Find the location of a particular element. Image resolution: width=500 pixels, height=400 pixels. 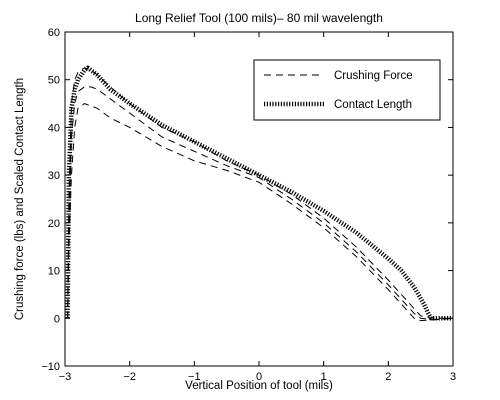

x-axis-label: Vertical Position of tool (mils) is located at coordinates (259, 386).